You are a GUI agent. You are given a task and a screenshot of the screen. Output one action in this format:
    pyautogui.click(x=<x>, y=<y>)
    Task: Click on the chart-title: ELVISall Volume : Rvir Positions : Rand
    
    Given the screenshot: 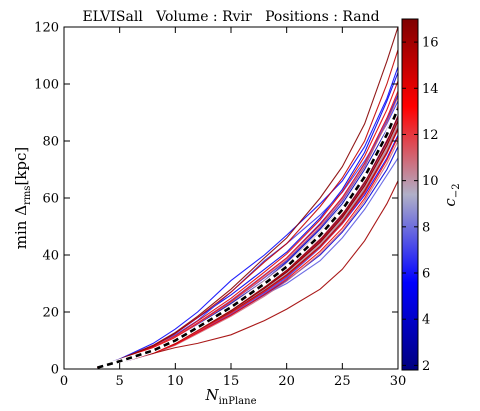 What is the action you would take?
    pyautogui.click(x=230, y=17)
    